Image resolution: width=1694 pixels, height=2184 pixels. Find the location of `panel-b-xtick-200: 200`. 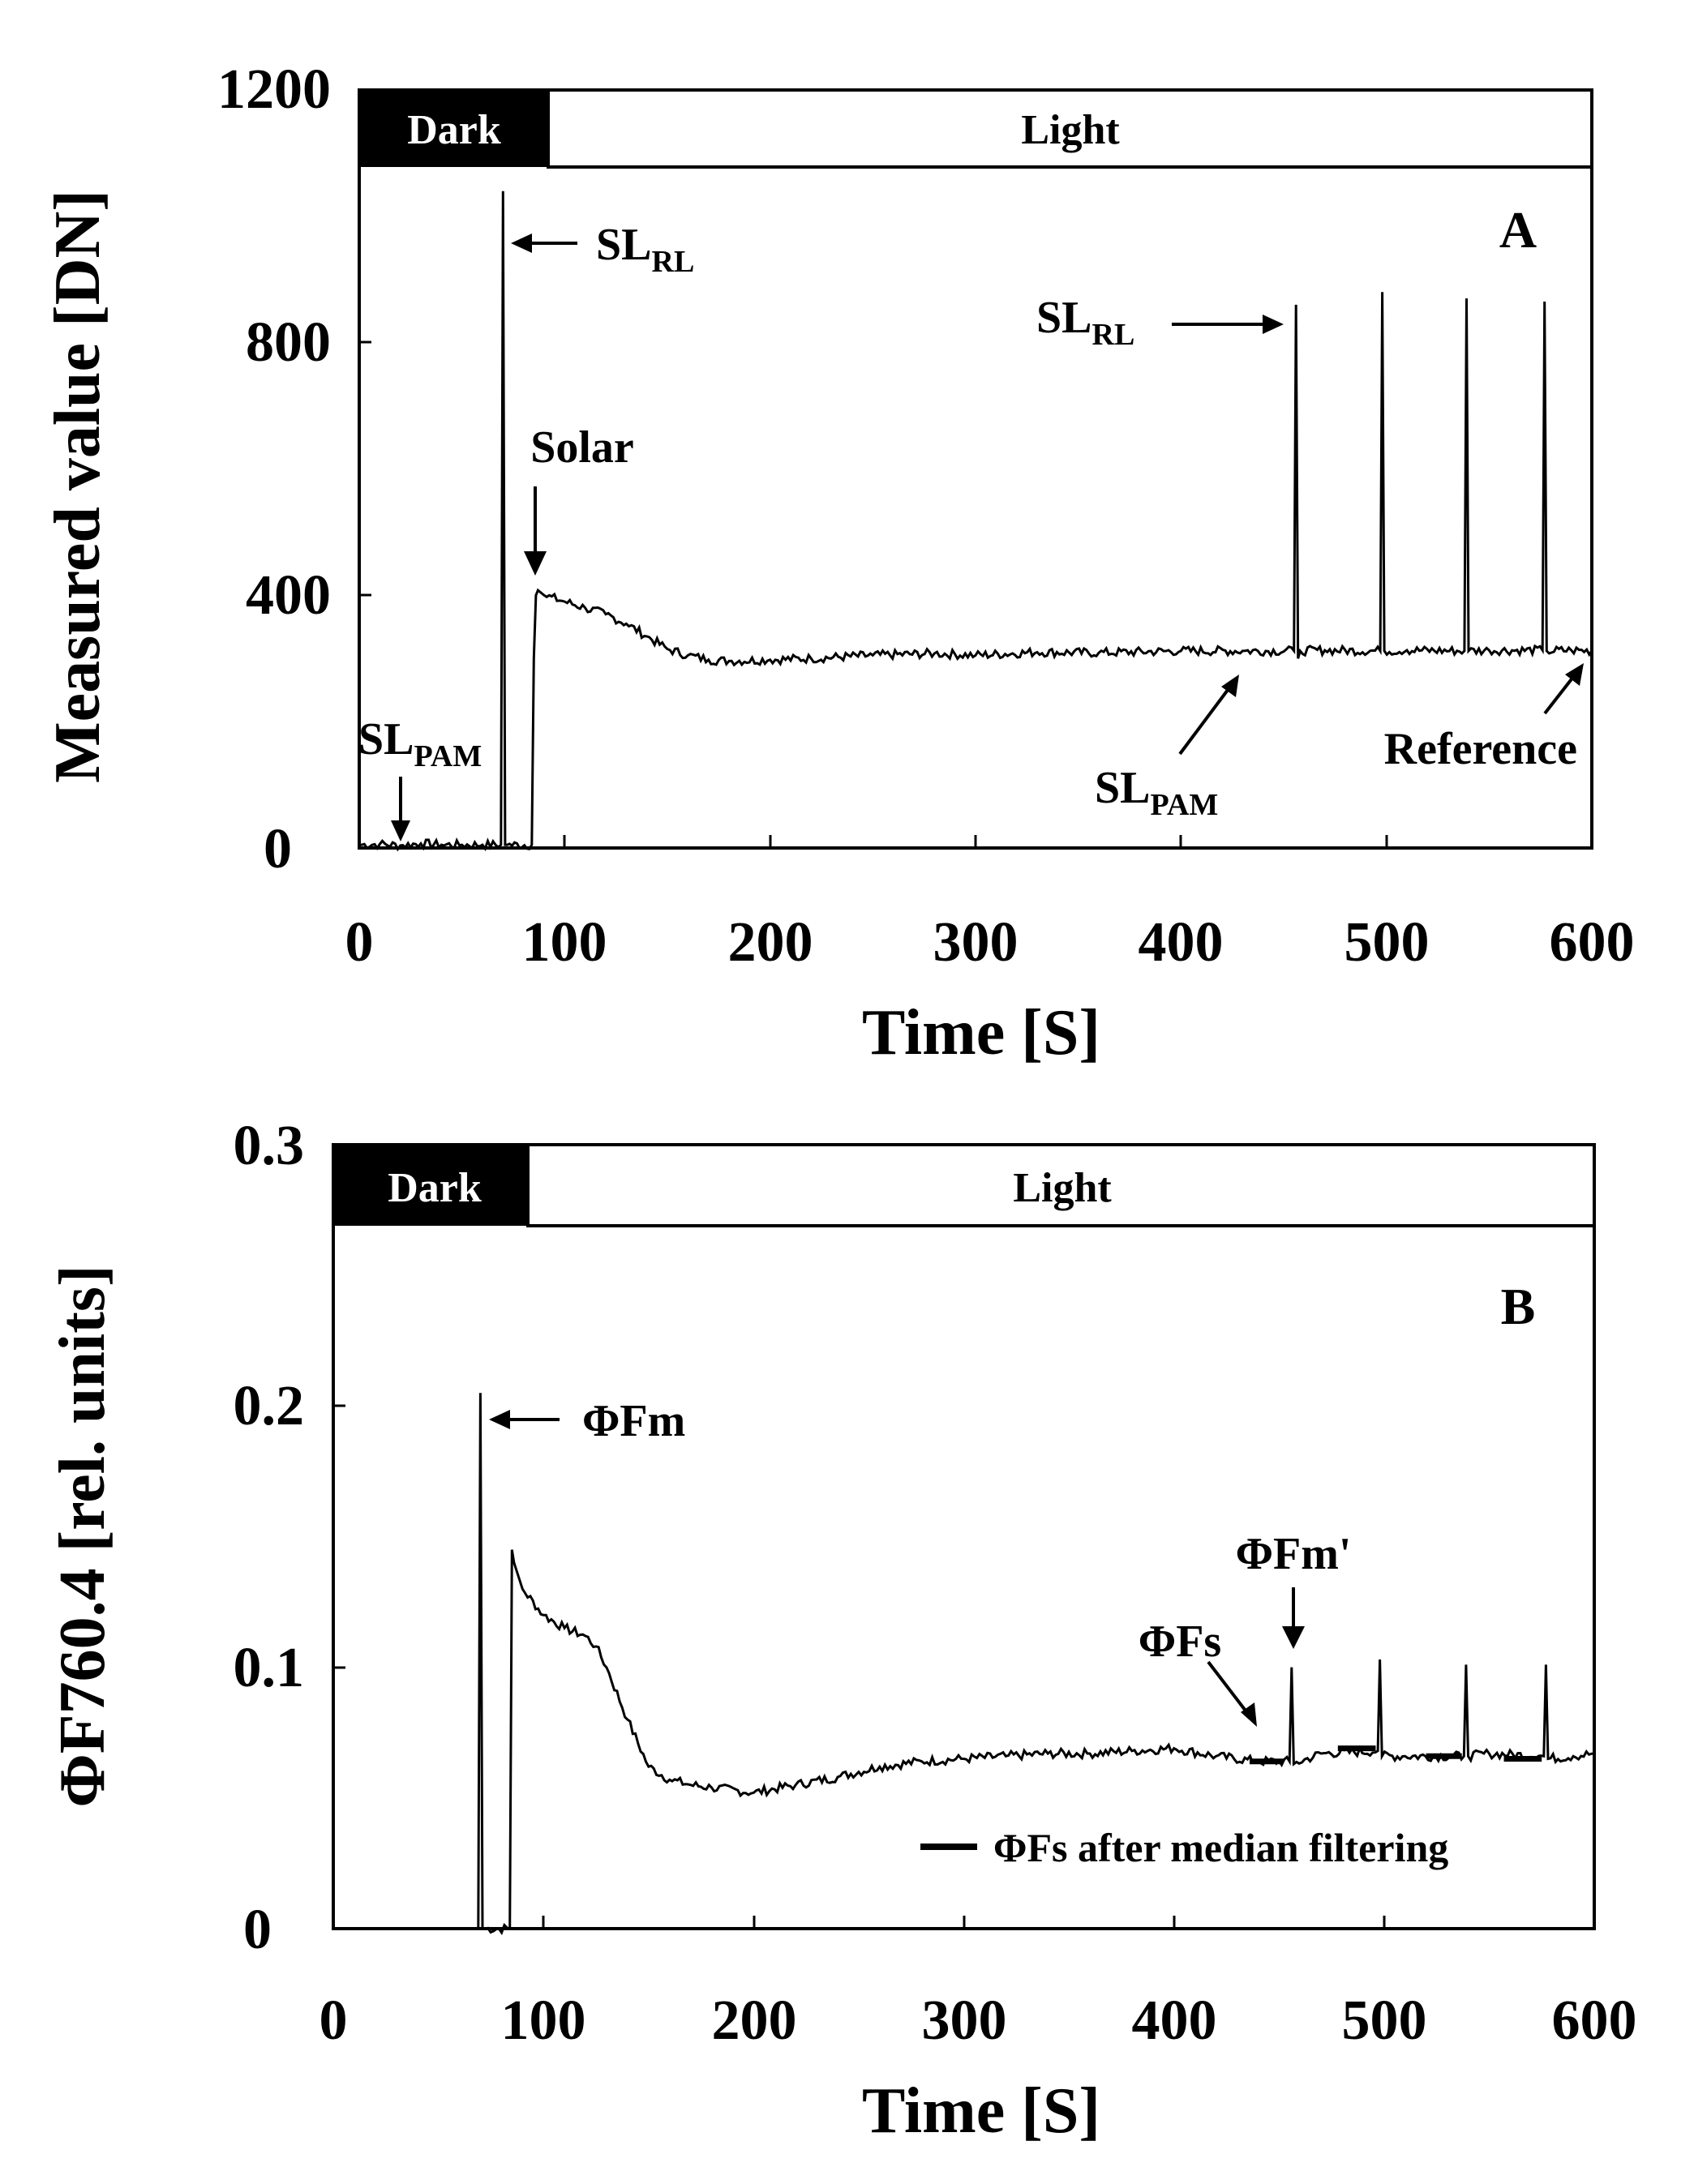

panel-b-xtick-200: 200 is located at coordinates (754, 2021).